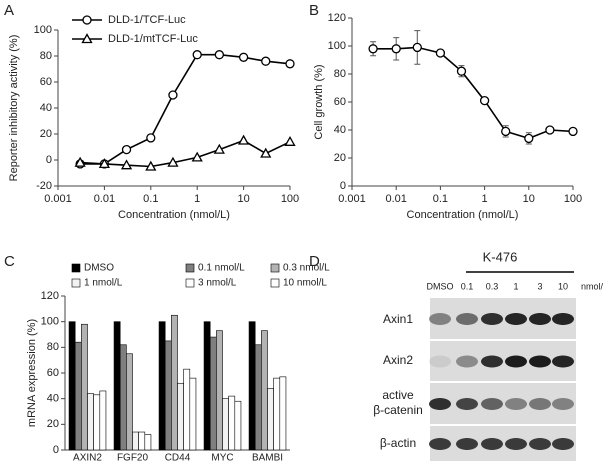 The height and width of the screenshot is (464, 603). I want to click on panel-letter: B, so click(314, 10).